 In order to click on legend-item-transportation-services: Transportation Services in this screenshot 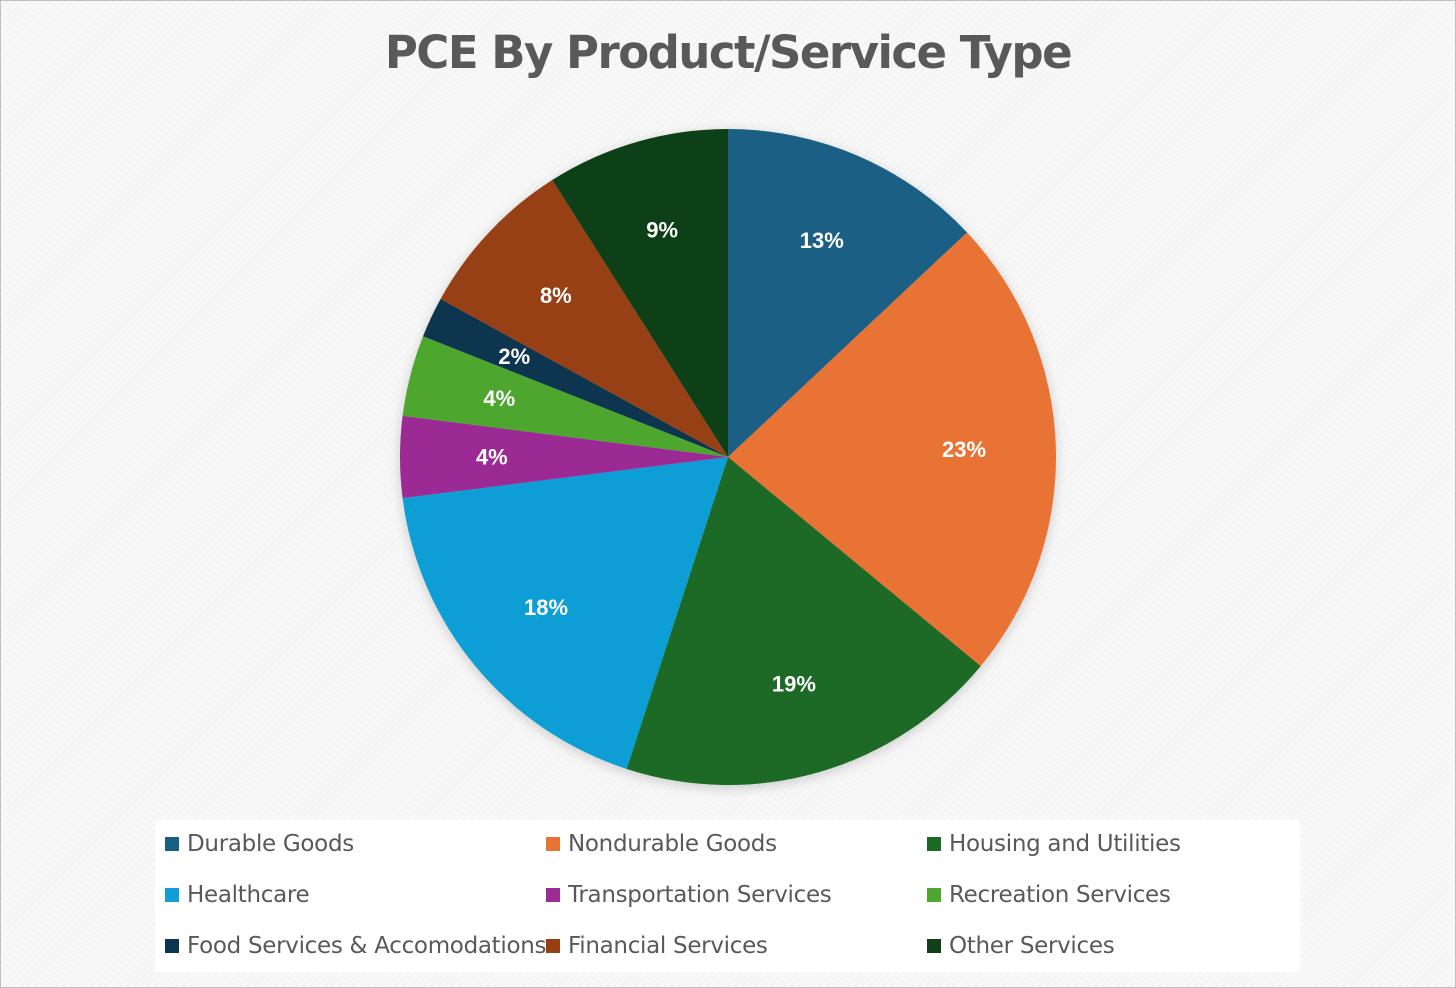, I will do `click(689, 895)`.